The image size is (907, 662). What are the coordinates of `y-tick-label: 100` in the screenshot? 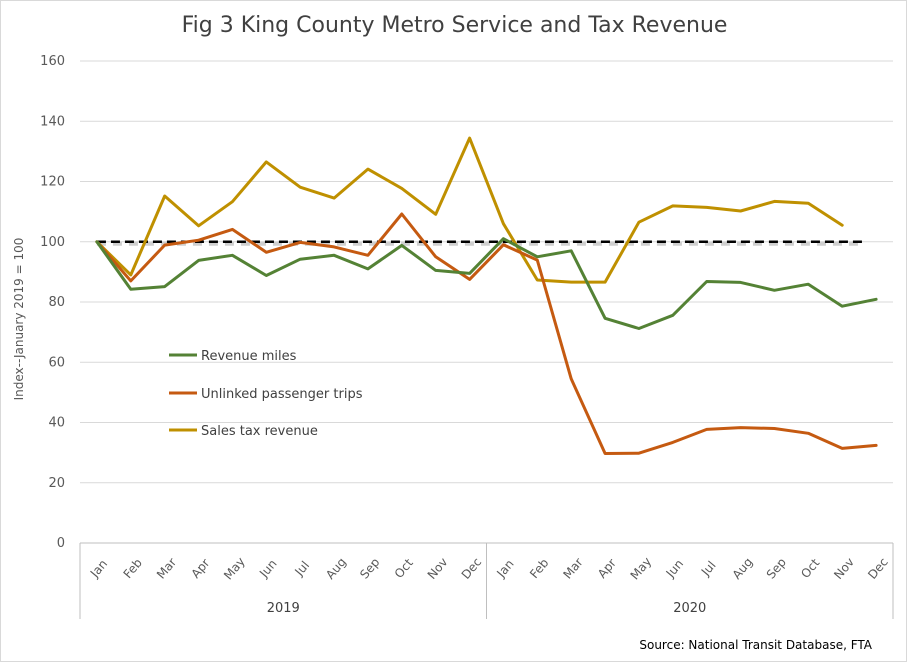 It's located at (52, 242).